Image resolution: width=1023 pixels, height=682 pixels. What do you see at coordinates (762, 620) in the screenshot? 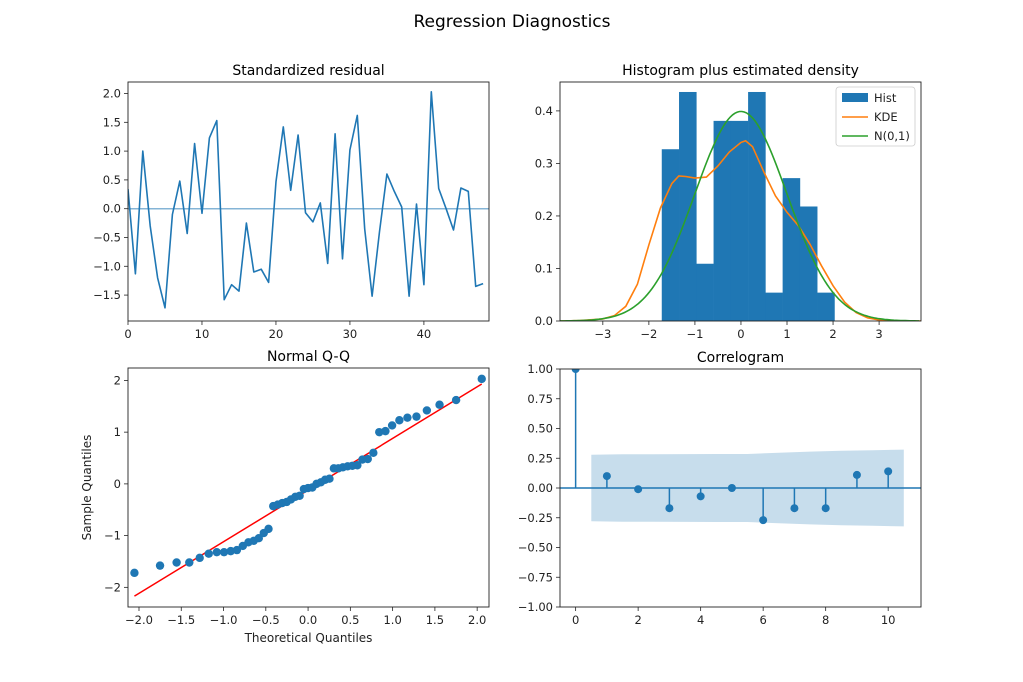
I see `x-tick-label: 6` at bounding box center [762, 620].